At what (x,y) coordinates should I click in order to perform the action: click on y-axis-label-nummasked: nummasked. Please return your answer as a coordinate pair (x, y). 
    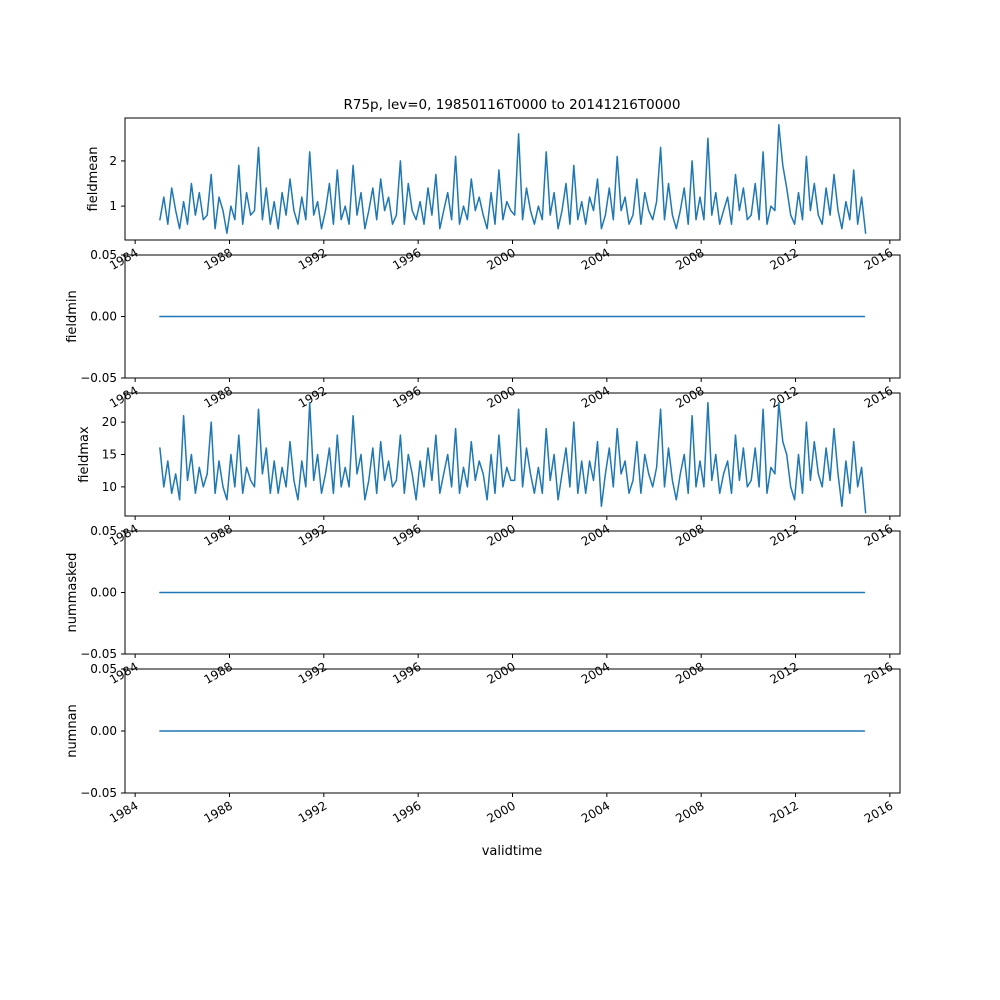
    Looking at the image, I should click on (72, 593).